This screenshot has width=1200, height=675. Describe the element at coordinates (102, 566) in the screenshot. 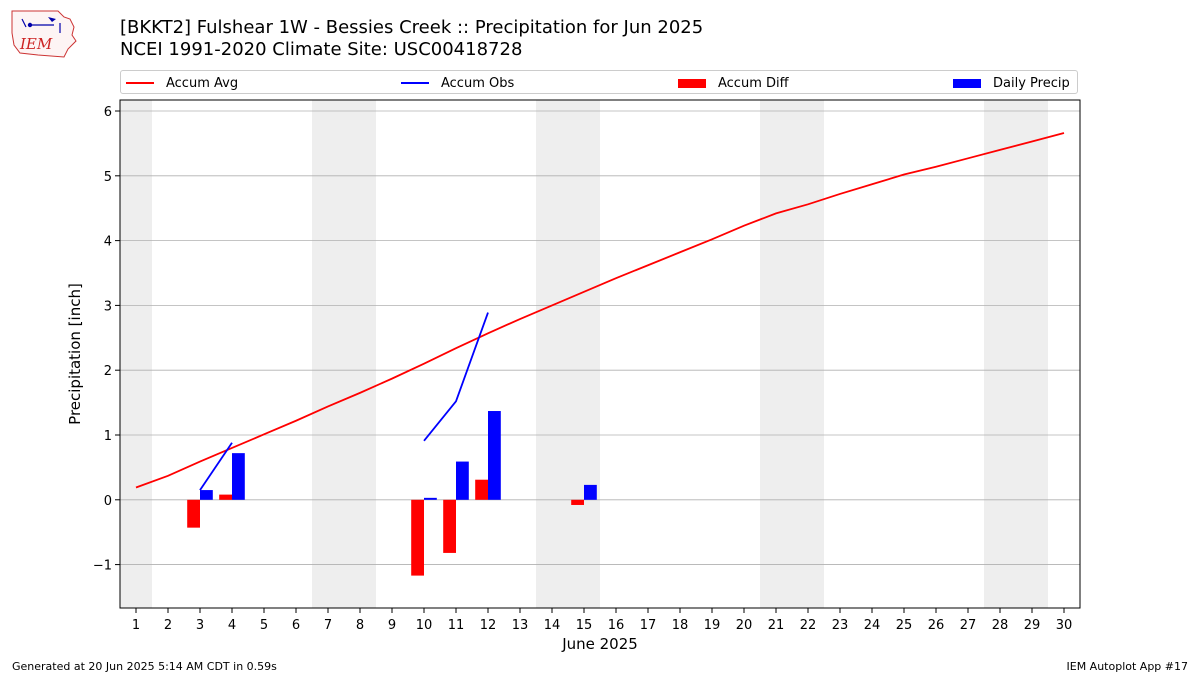

I see `y-tick-label: −1` at that location.